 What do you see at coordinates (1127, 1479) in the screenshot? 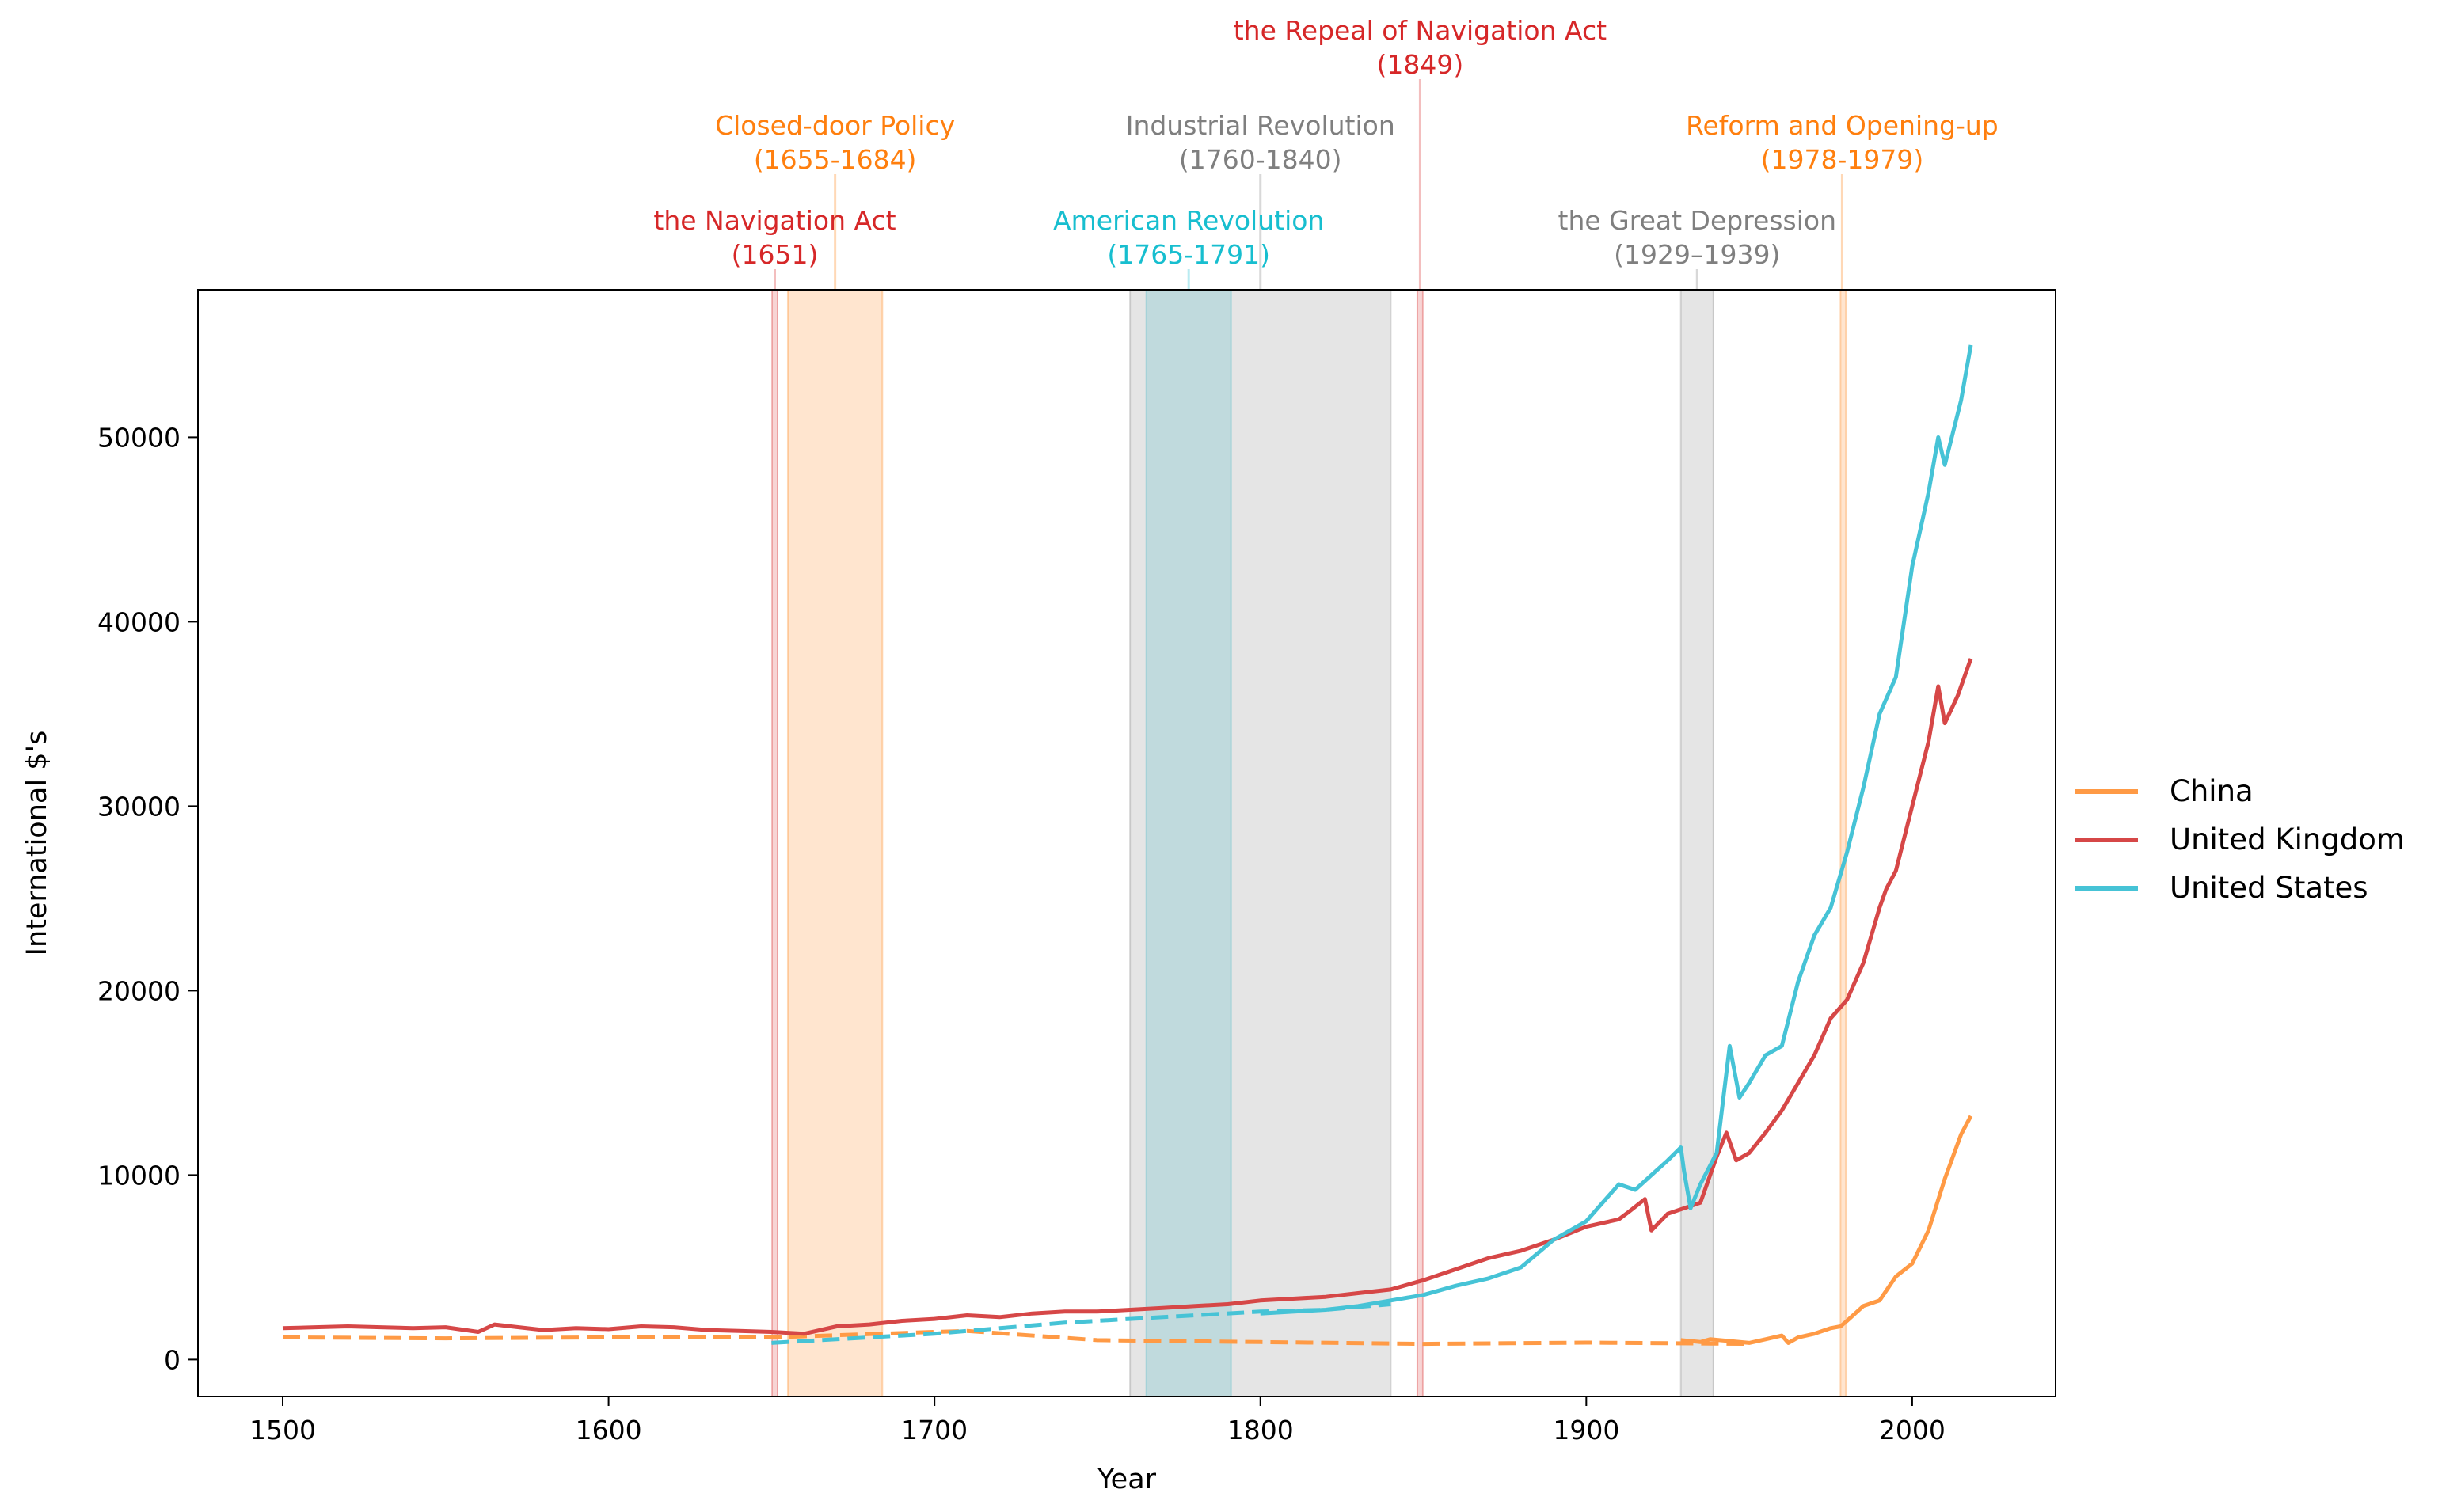
I see `x-axis-label: Year` at bounding box center [1127, 1479].